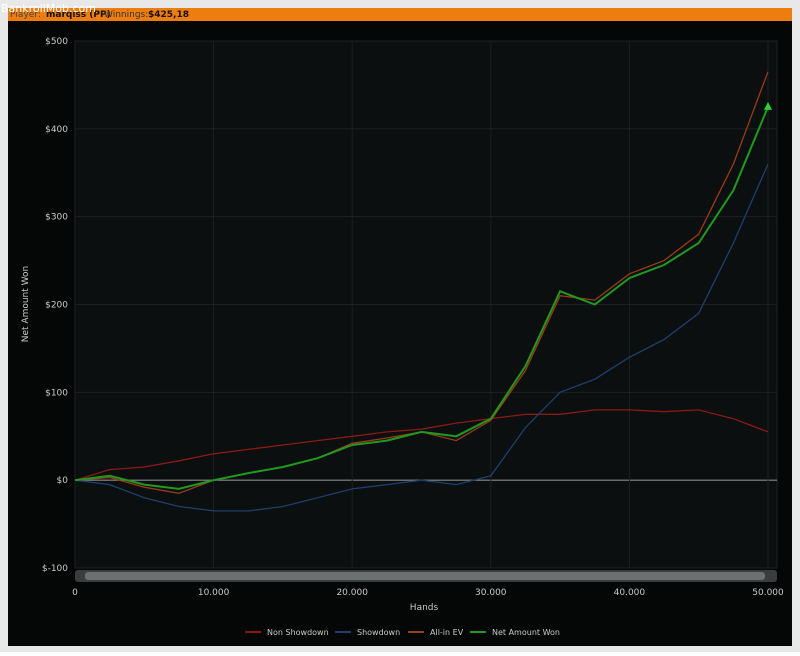 The height and width of the screenshot is (656, 800). Describe the element at coordinates (48, 8) in the screenshot. I see `watermark: BankrollMob.com` at that location.